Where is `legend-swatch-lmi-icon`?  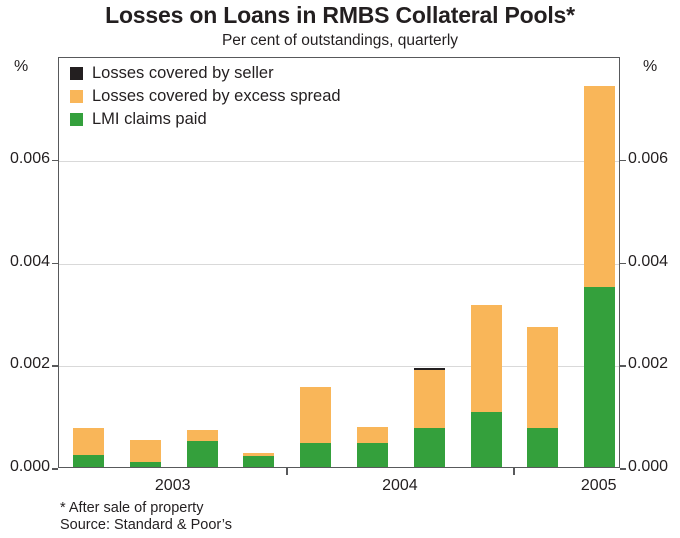
legend-swatch-lmi-icon is located at coordinates (76, 119).